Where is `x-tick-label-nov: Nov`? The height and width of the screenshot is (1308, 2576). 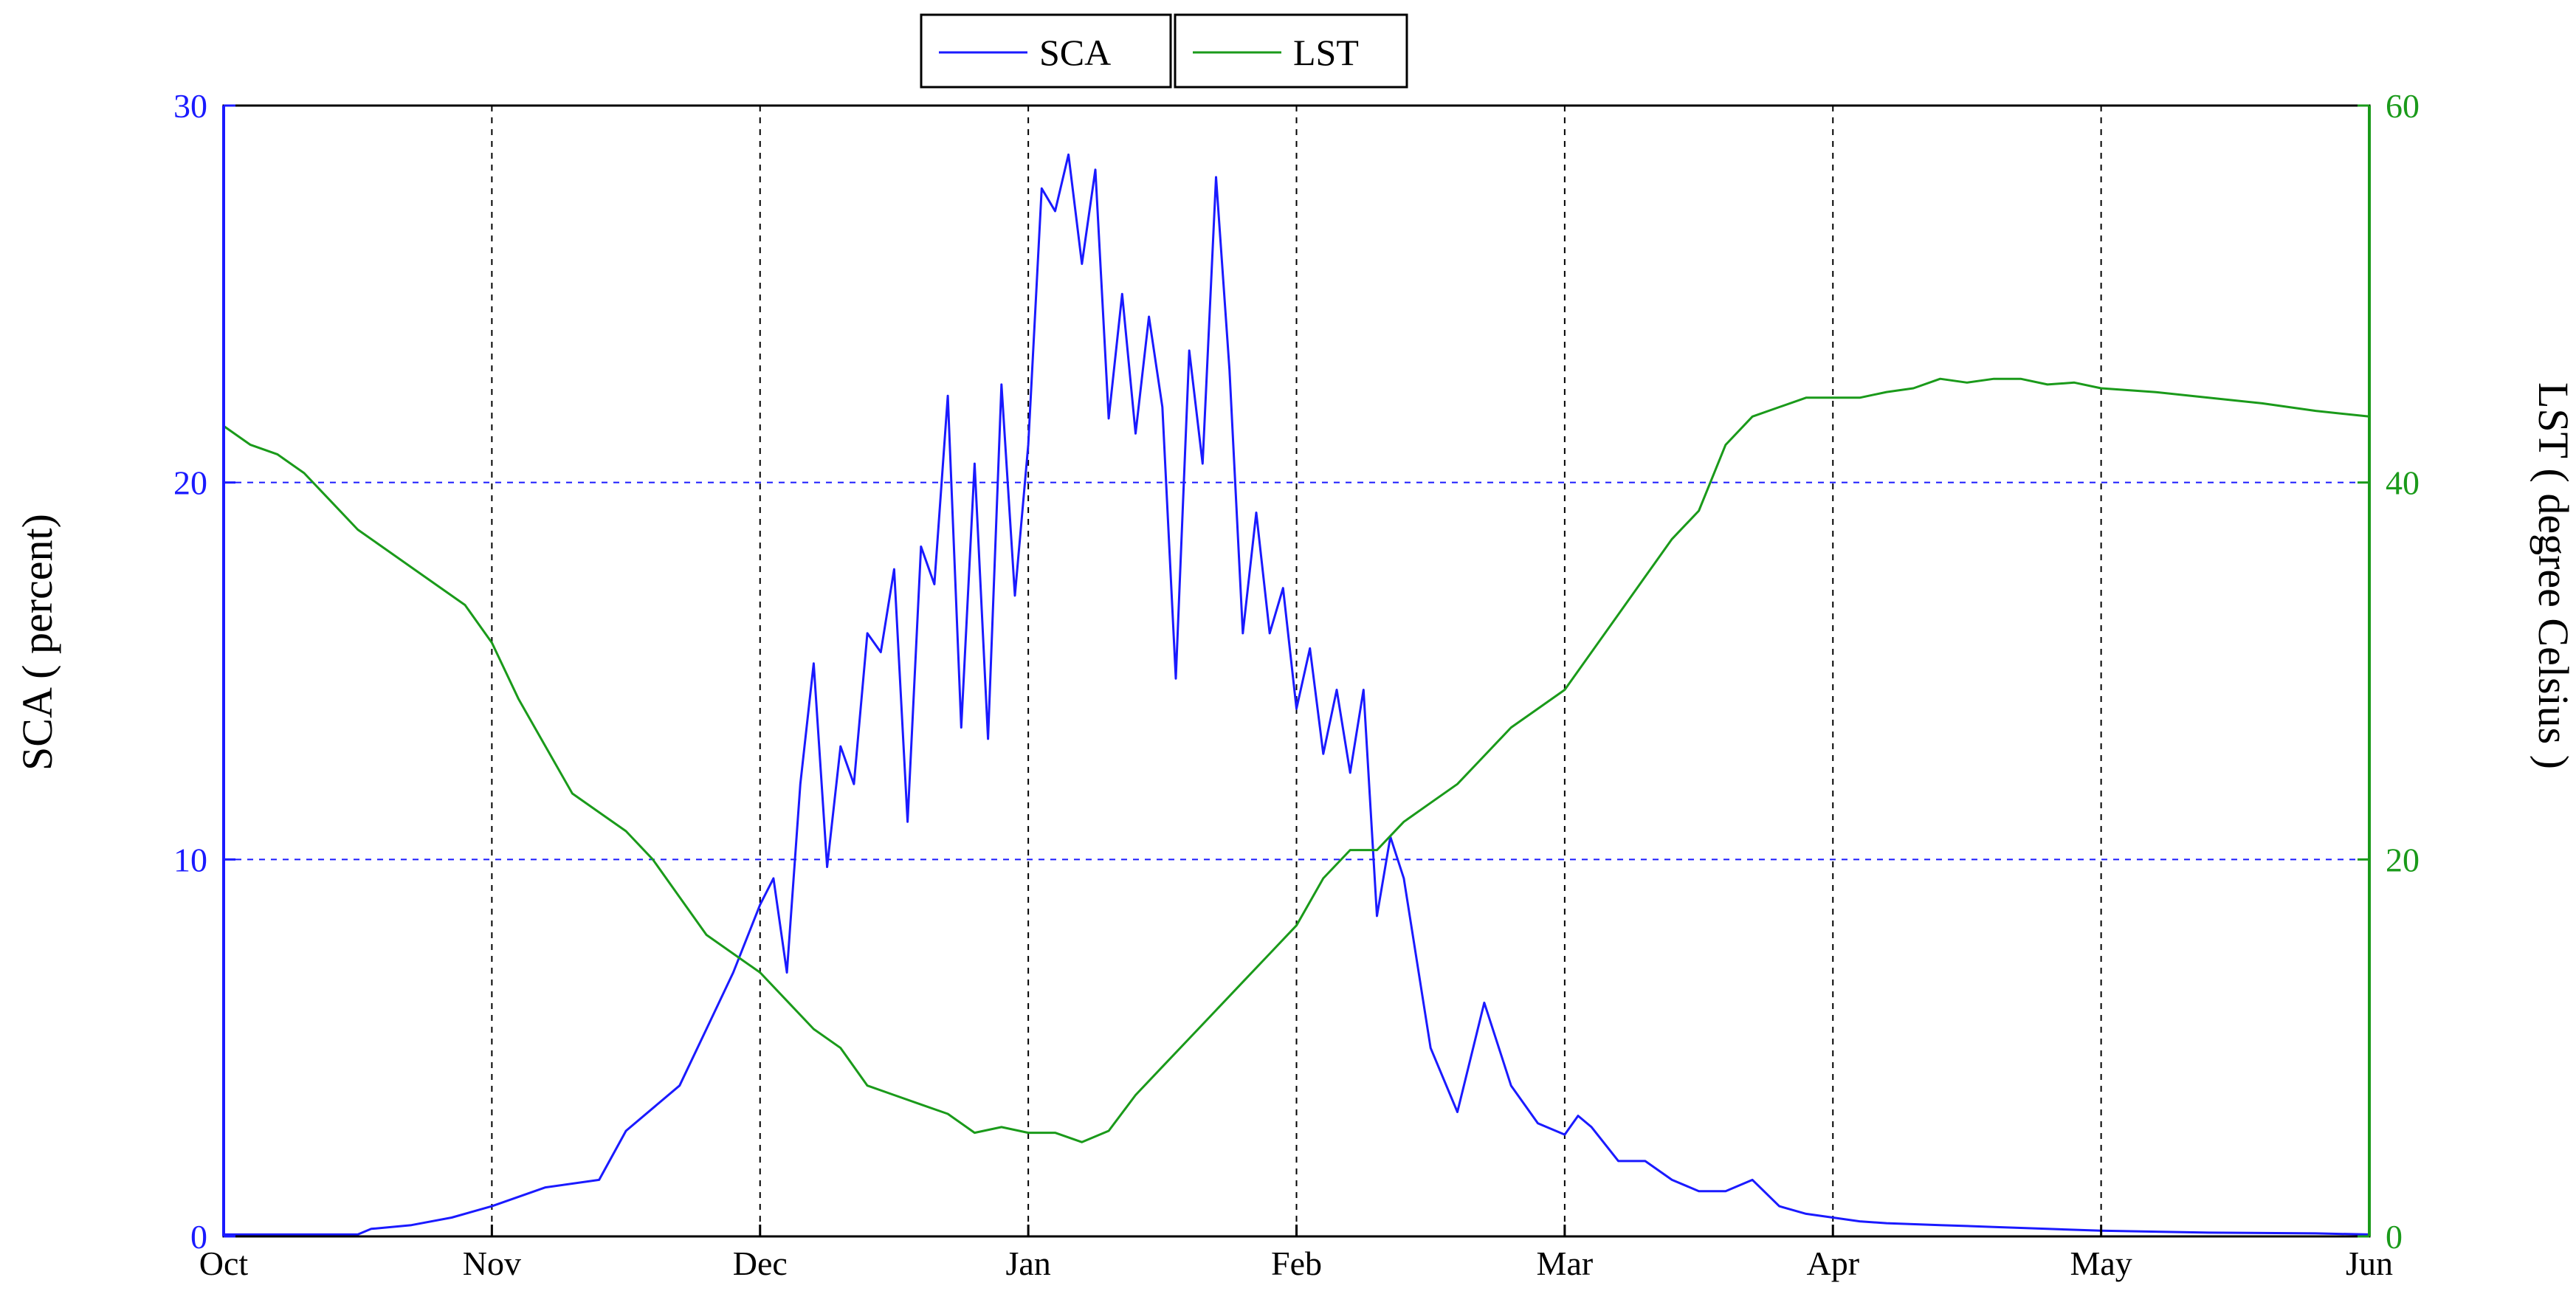
x-tick-label-nov: Nov is located at coordinates (492, 1263).